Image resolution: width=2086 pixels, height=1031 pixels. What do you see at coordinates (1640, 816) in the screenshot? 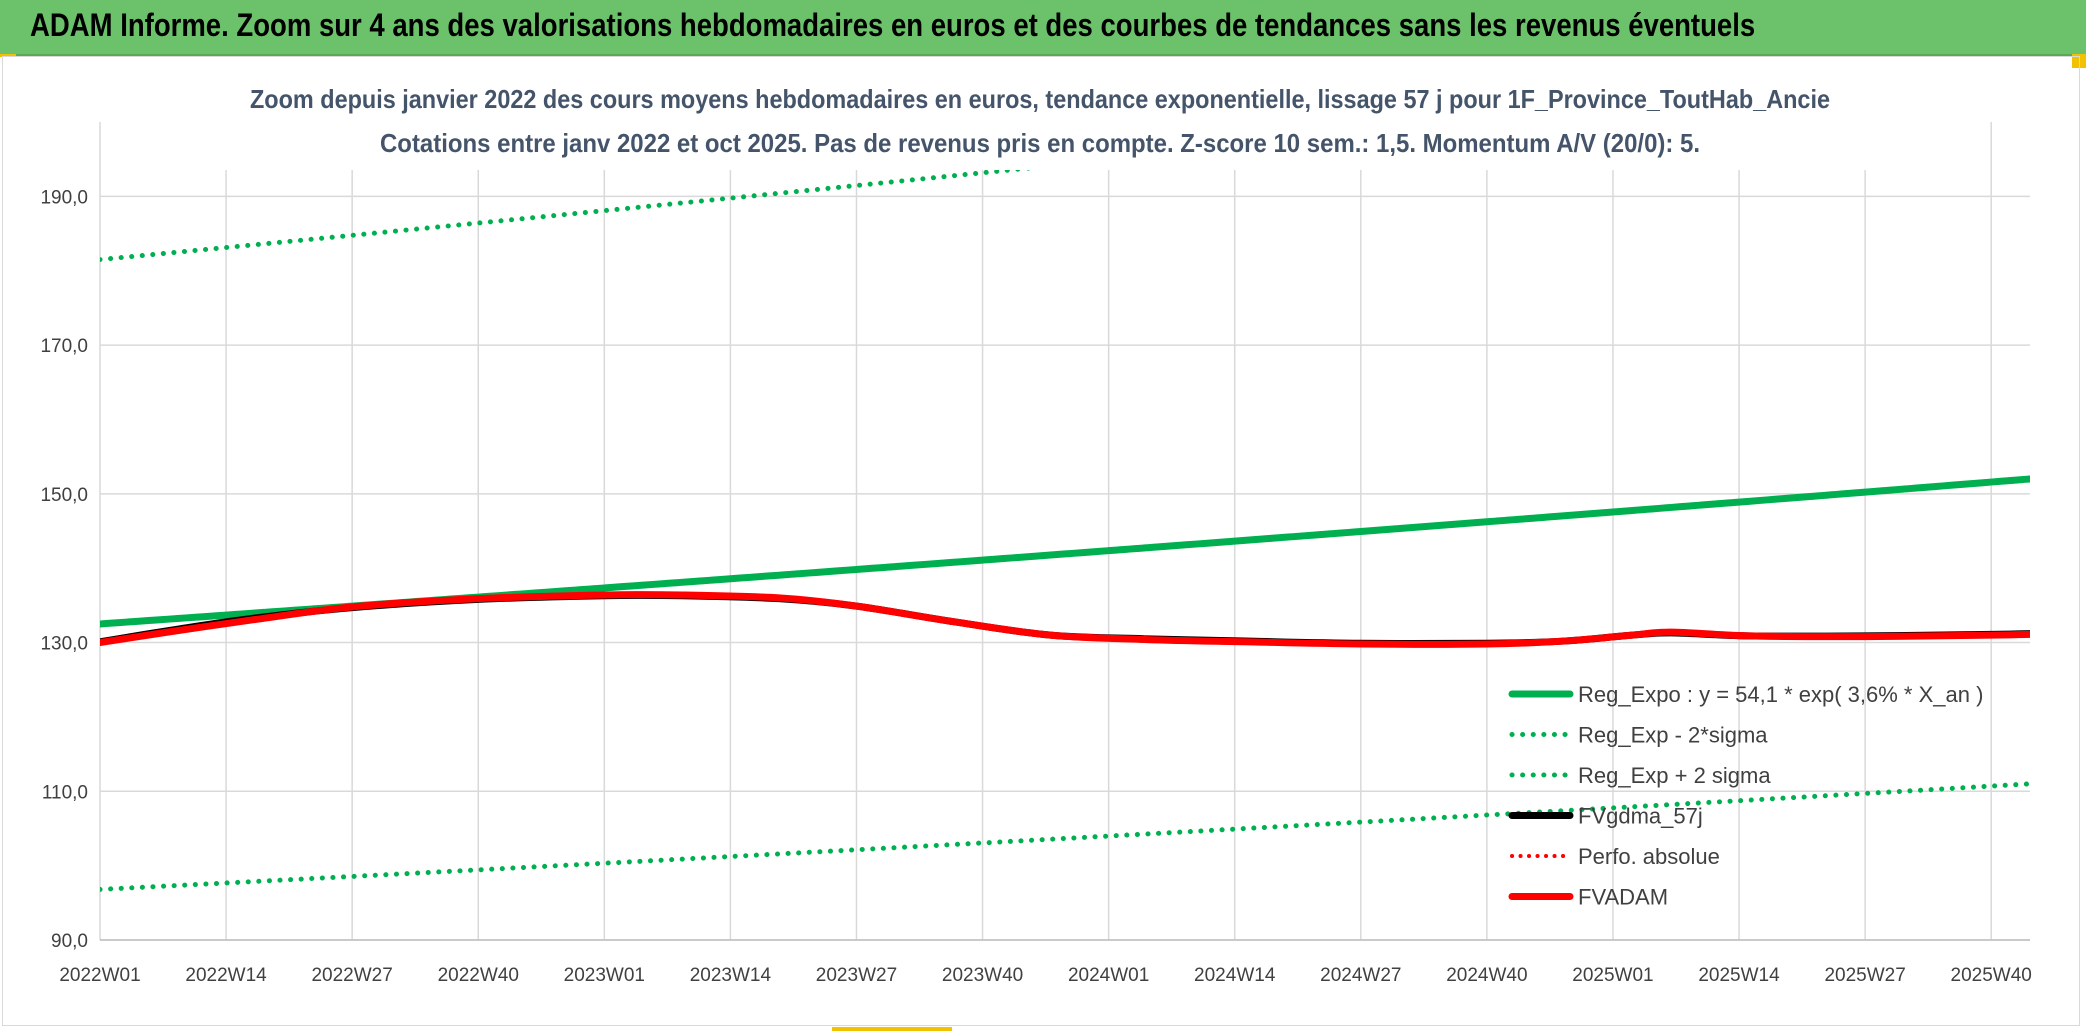
I see `legend-label: FVgdma_57j` at bounding box center [1640, 816].